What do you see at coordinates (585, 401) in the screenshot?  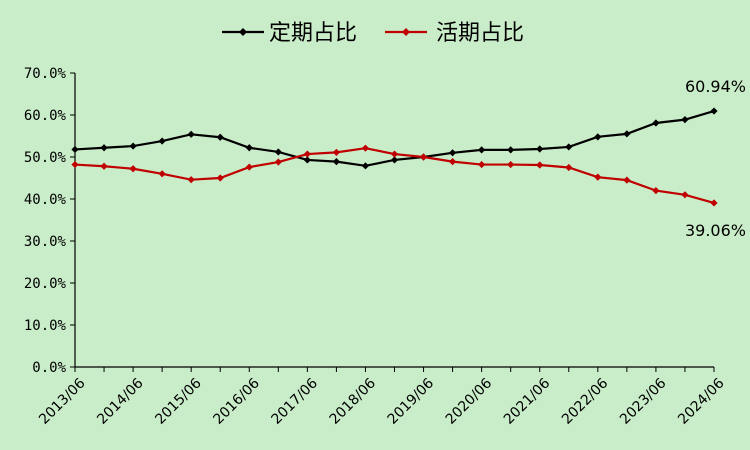 I see `x-tick-label: 2022/06` at bounding box center [585, 401].